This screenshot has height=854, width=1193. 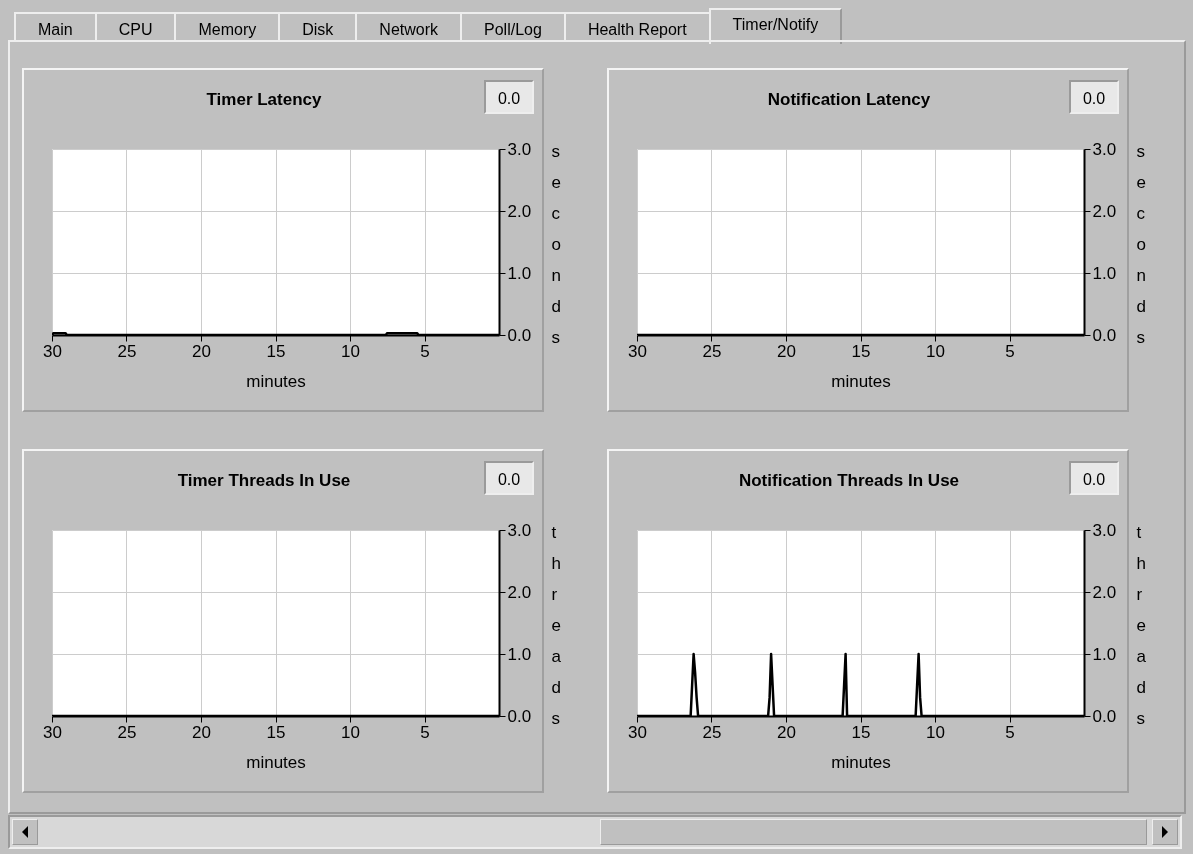 I want to click on chart-title: Timer Latency, so click(x=264, y=99).